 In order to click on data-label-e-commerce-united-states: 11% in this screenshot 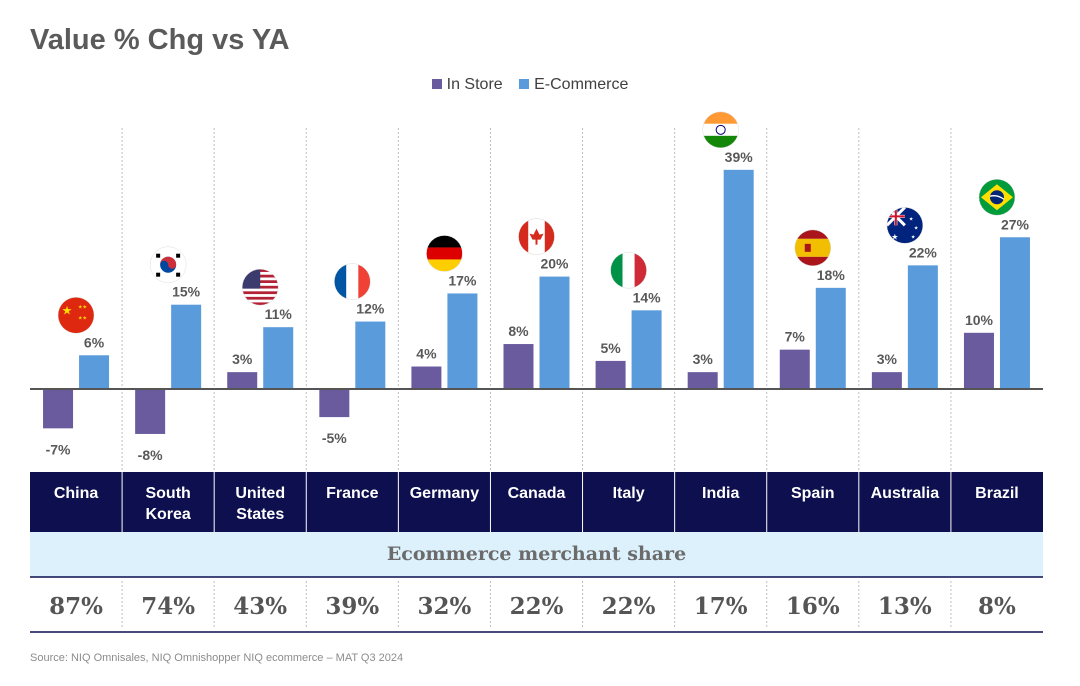, I will do `click(279, 314)`.